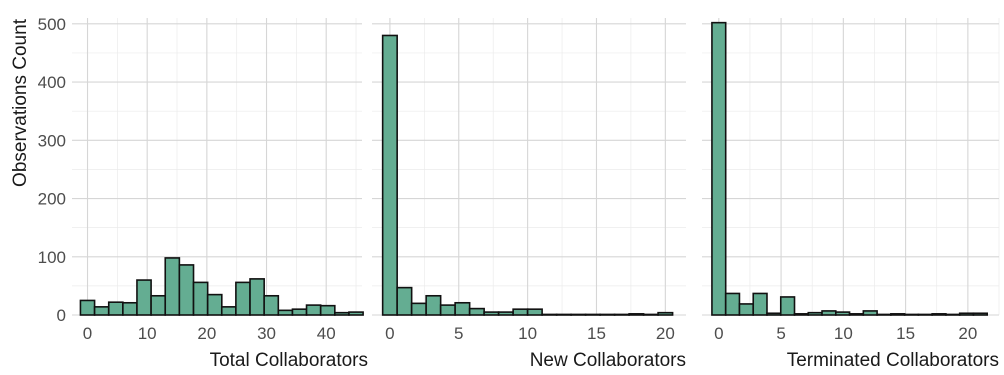 The image size is (1004, 375). Describe the element at coordinates (608, 360) in the screenshot. I see `x-axis-title: New Collaborators` at that location.